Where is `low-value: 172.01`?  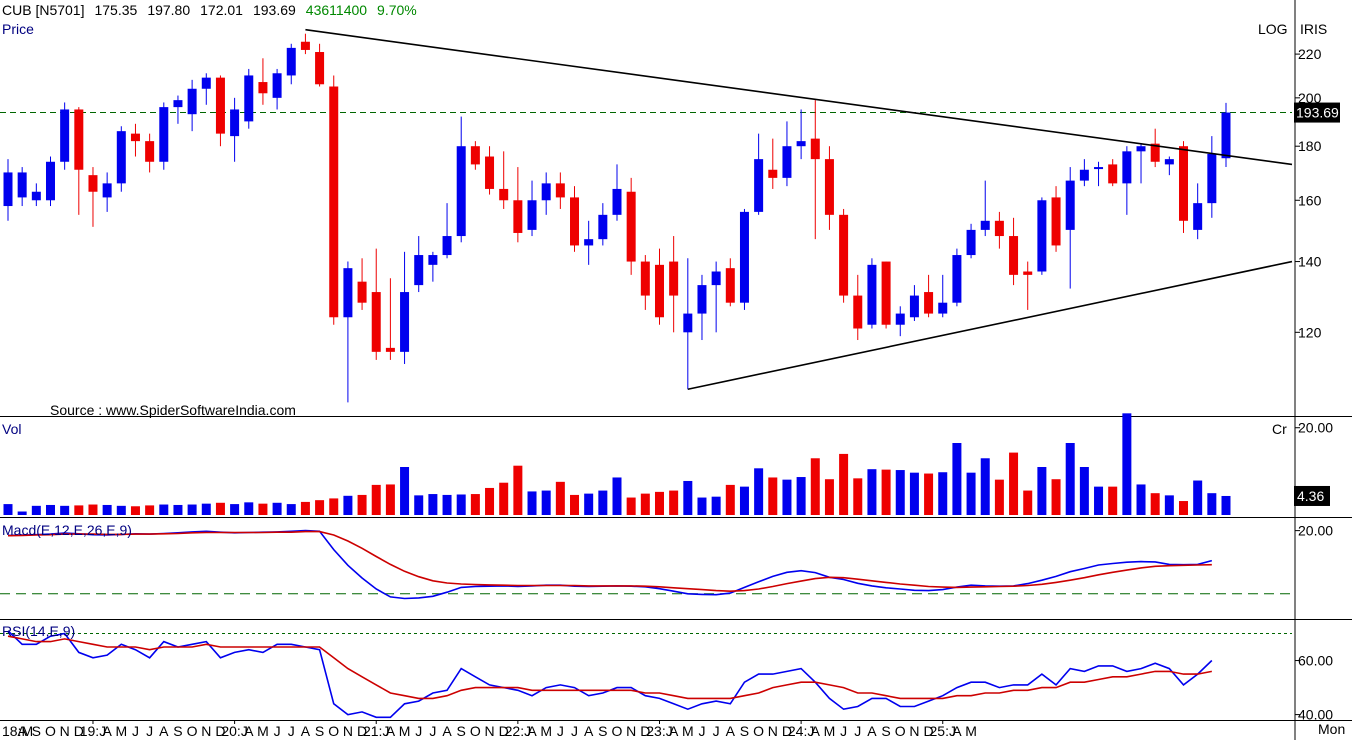 low-value: 172.01 is located at coordinates (221, 10).